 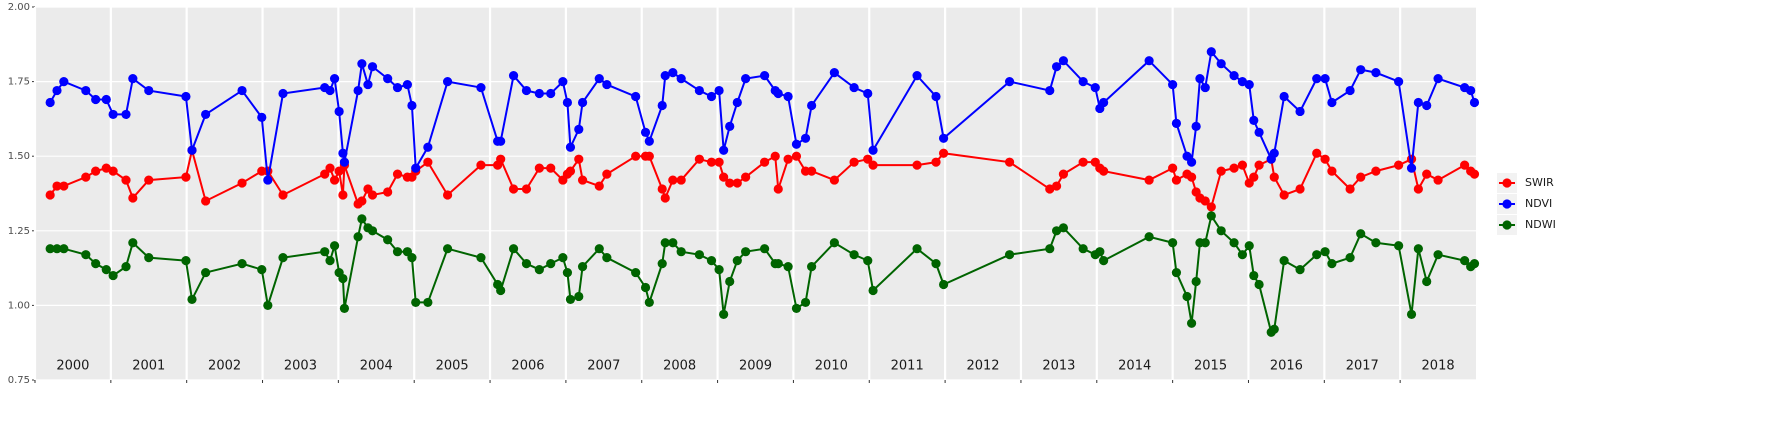 What do you see at coordinates (452, 366) in the screenshot?
I see `x-tick-label: 2005` at bounding box center [452, 366].